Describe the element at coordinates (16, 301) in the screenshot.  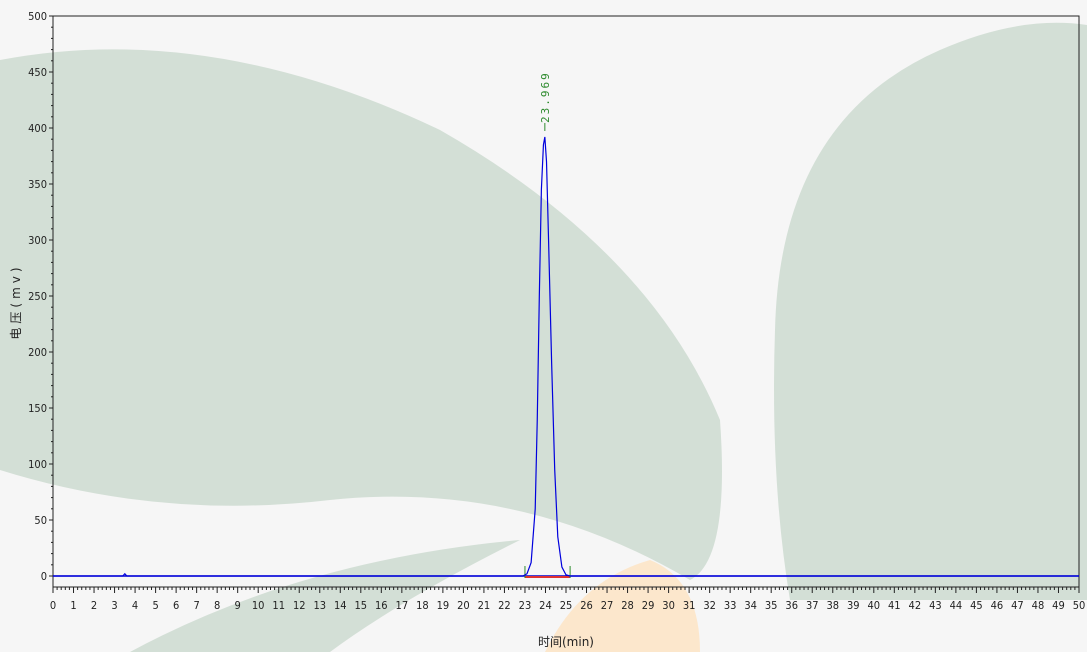
I see `y-axis-label: 电压(mv)` at that location.